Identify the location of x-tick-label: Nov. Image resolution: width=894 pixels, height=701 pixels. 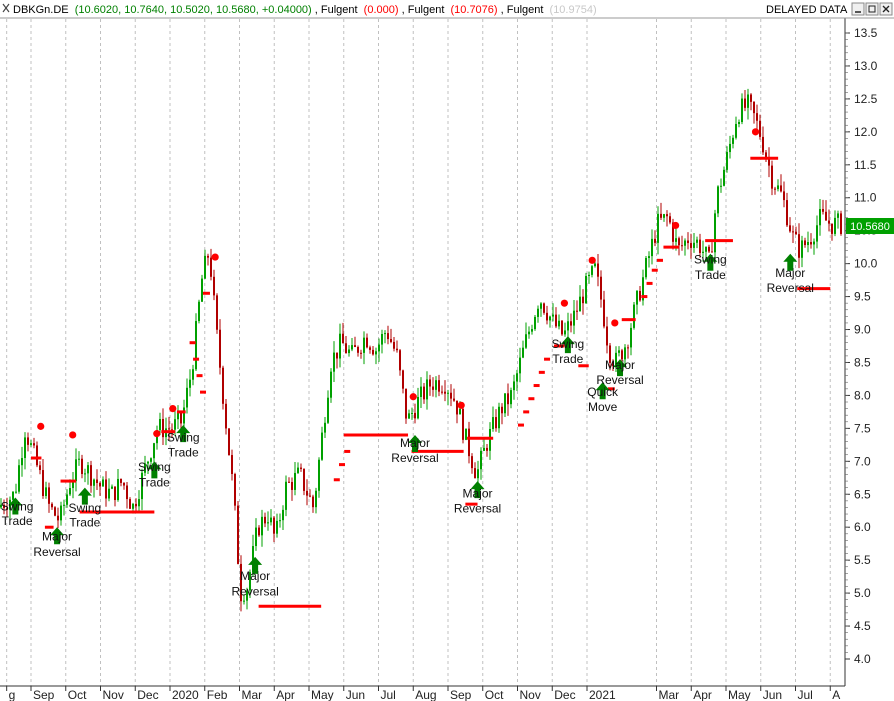
(530, 694).